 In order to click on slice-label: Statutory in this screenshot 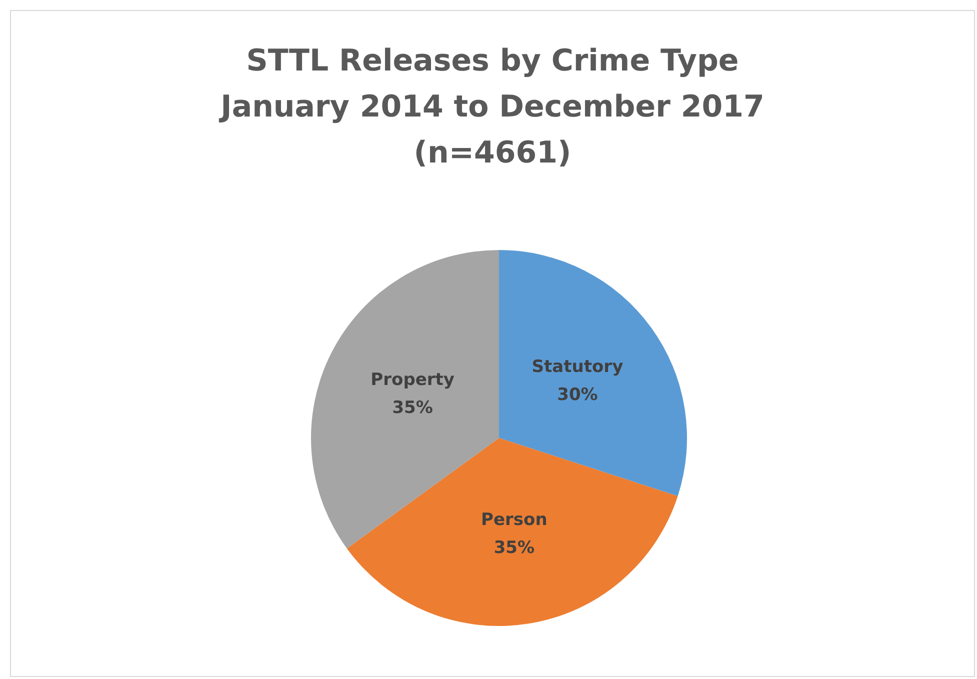, I will do `click(578, 366)`.